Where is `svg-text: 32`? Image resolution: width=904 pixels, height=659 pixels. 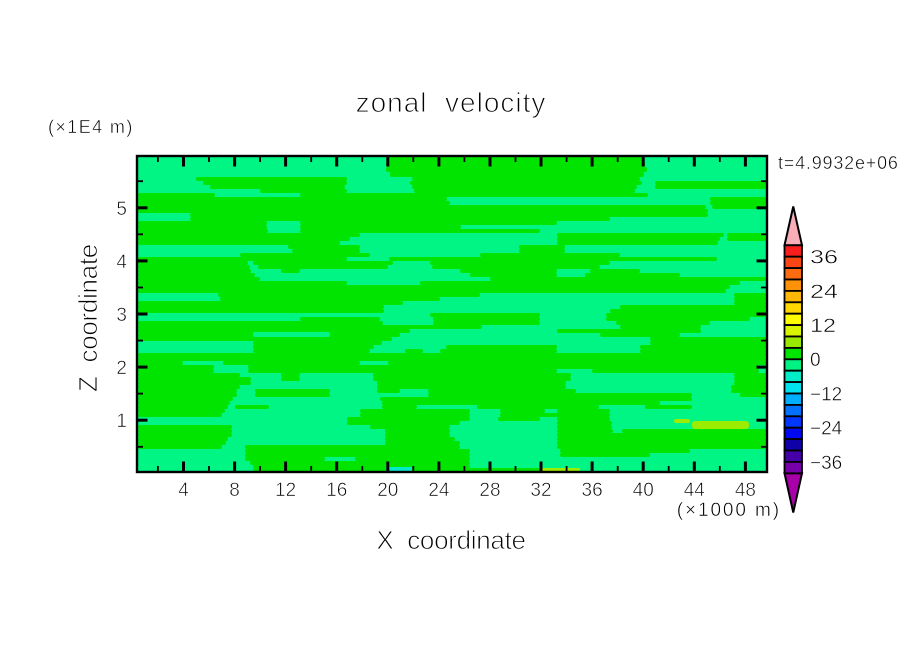 svg-text: 32 is located at coordinates (540, 490).